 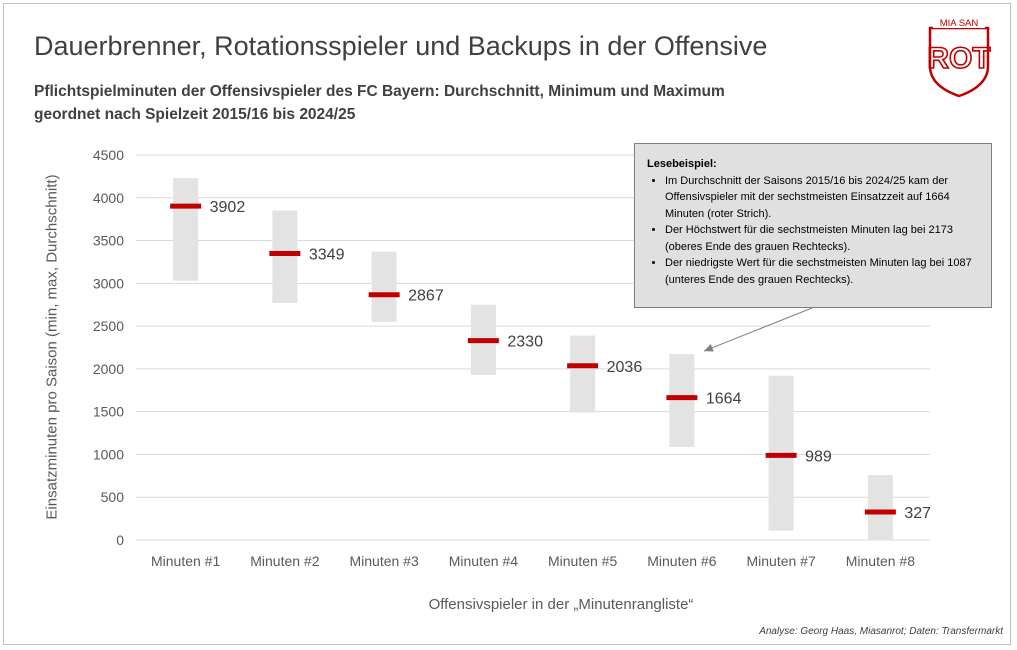 I want to click on y-tick-label: 1000, so click(x=108, y=454).